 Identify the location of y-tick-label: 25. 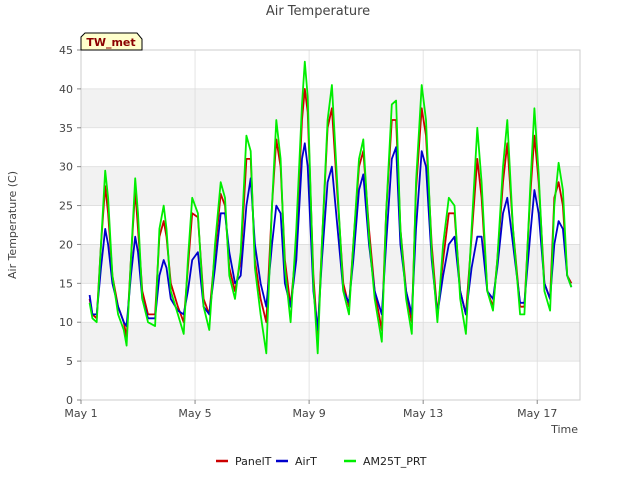
(66, 206).